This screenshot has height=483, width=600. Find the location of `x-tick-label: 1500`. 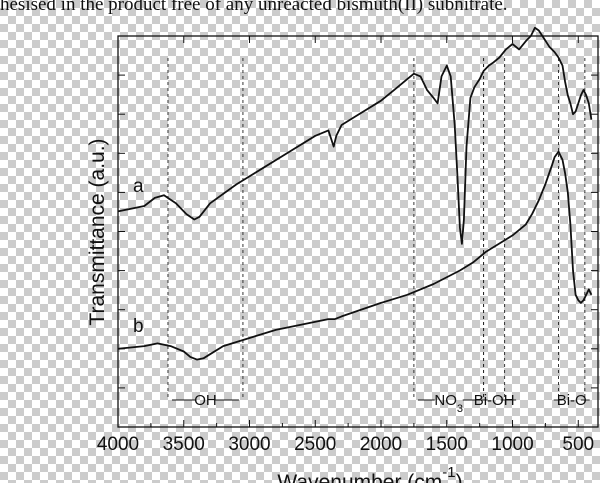

x-tick-label: 1500 is located at coordinates (447, 444).